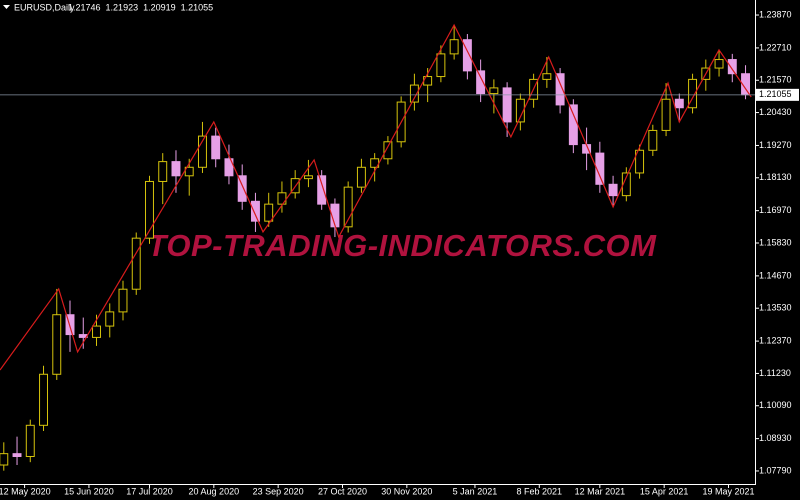 The height and width of the screenshot is (500, 800). I want to click on header-price: 1.21746, so click(84, 7).